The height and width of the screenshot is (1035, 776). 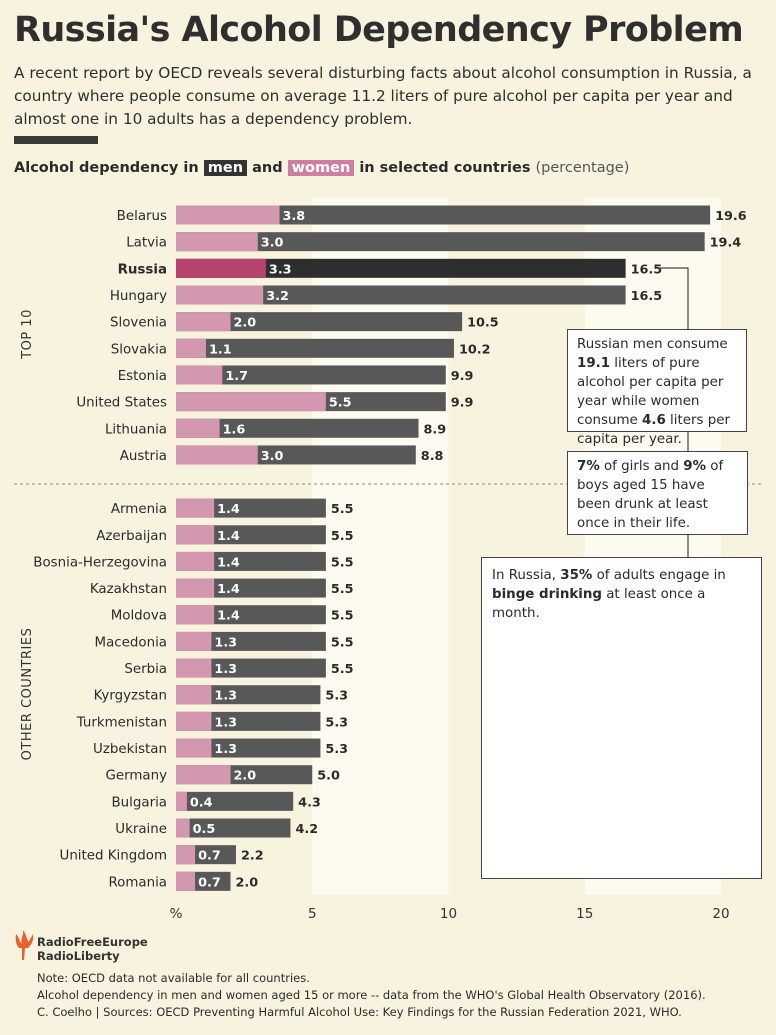 What do you see at coordinates (653, 430) in the screenshot?
I see `callout-men-women-text-3: liters per capita per year.` at bounding box center [653, 430].